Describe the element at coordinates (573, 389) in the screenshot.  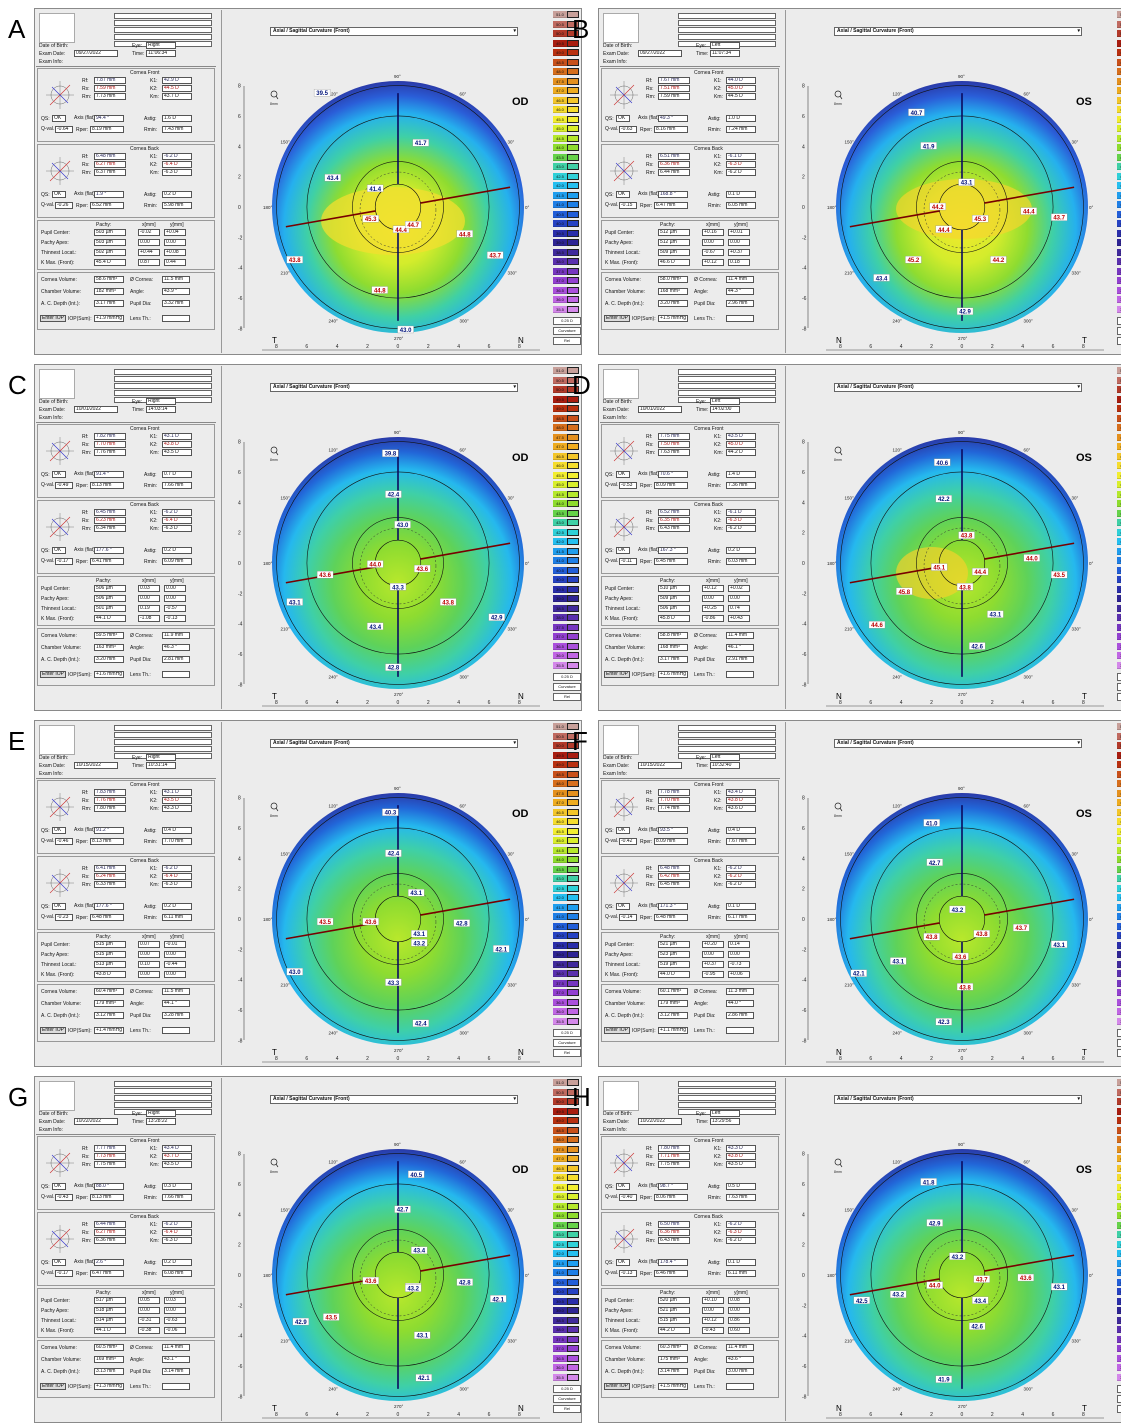
I see `scale-swatch` at that location.